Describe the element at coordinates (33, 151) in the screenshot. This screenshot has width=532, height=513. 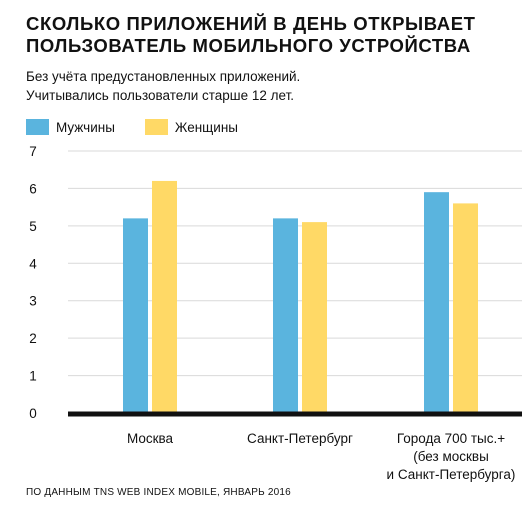
I see `y-tick-label: 7` at that location.